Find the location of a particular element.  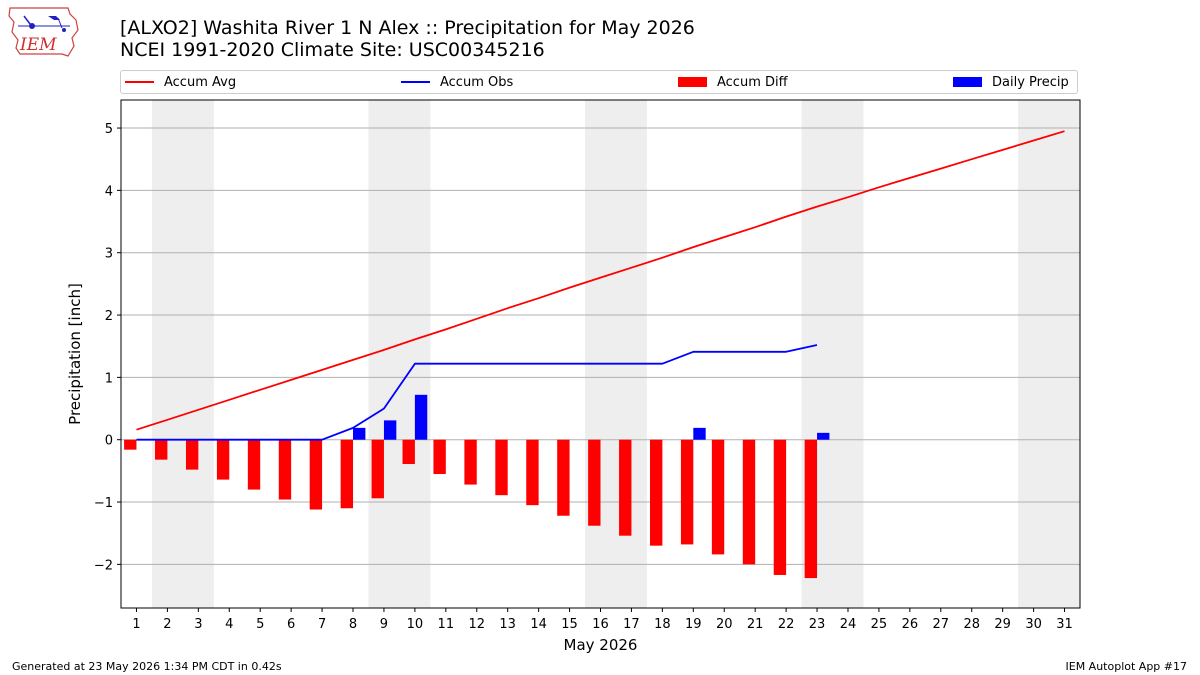

x-tick-label-25: 25 is located at coordinates (879, 624).